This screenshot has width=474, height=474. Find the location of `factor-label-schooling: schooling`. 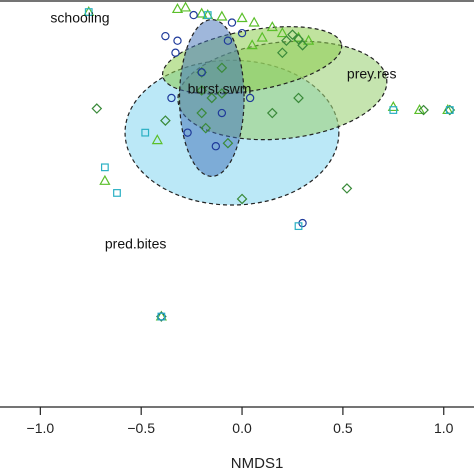

factor-label-schooling: schooling is located at coordinates (79, 18).